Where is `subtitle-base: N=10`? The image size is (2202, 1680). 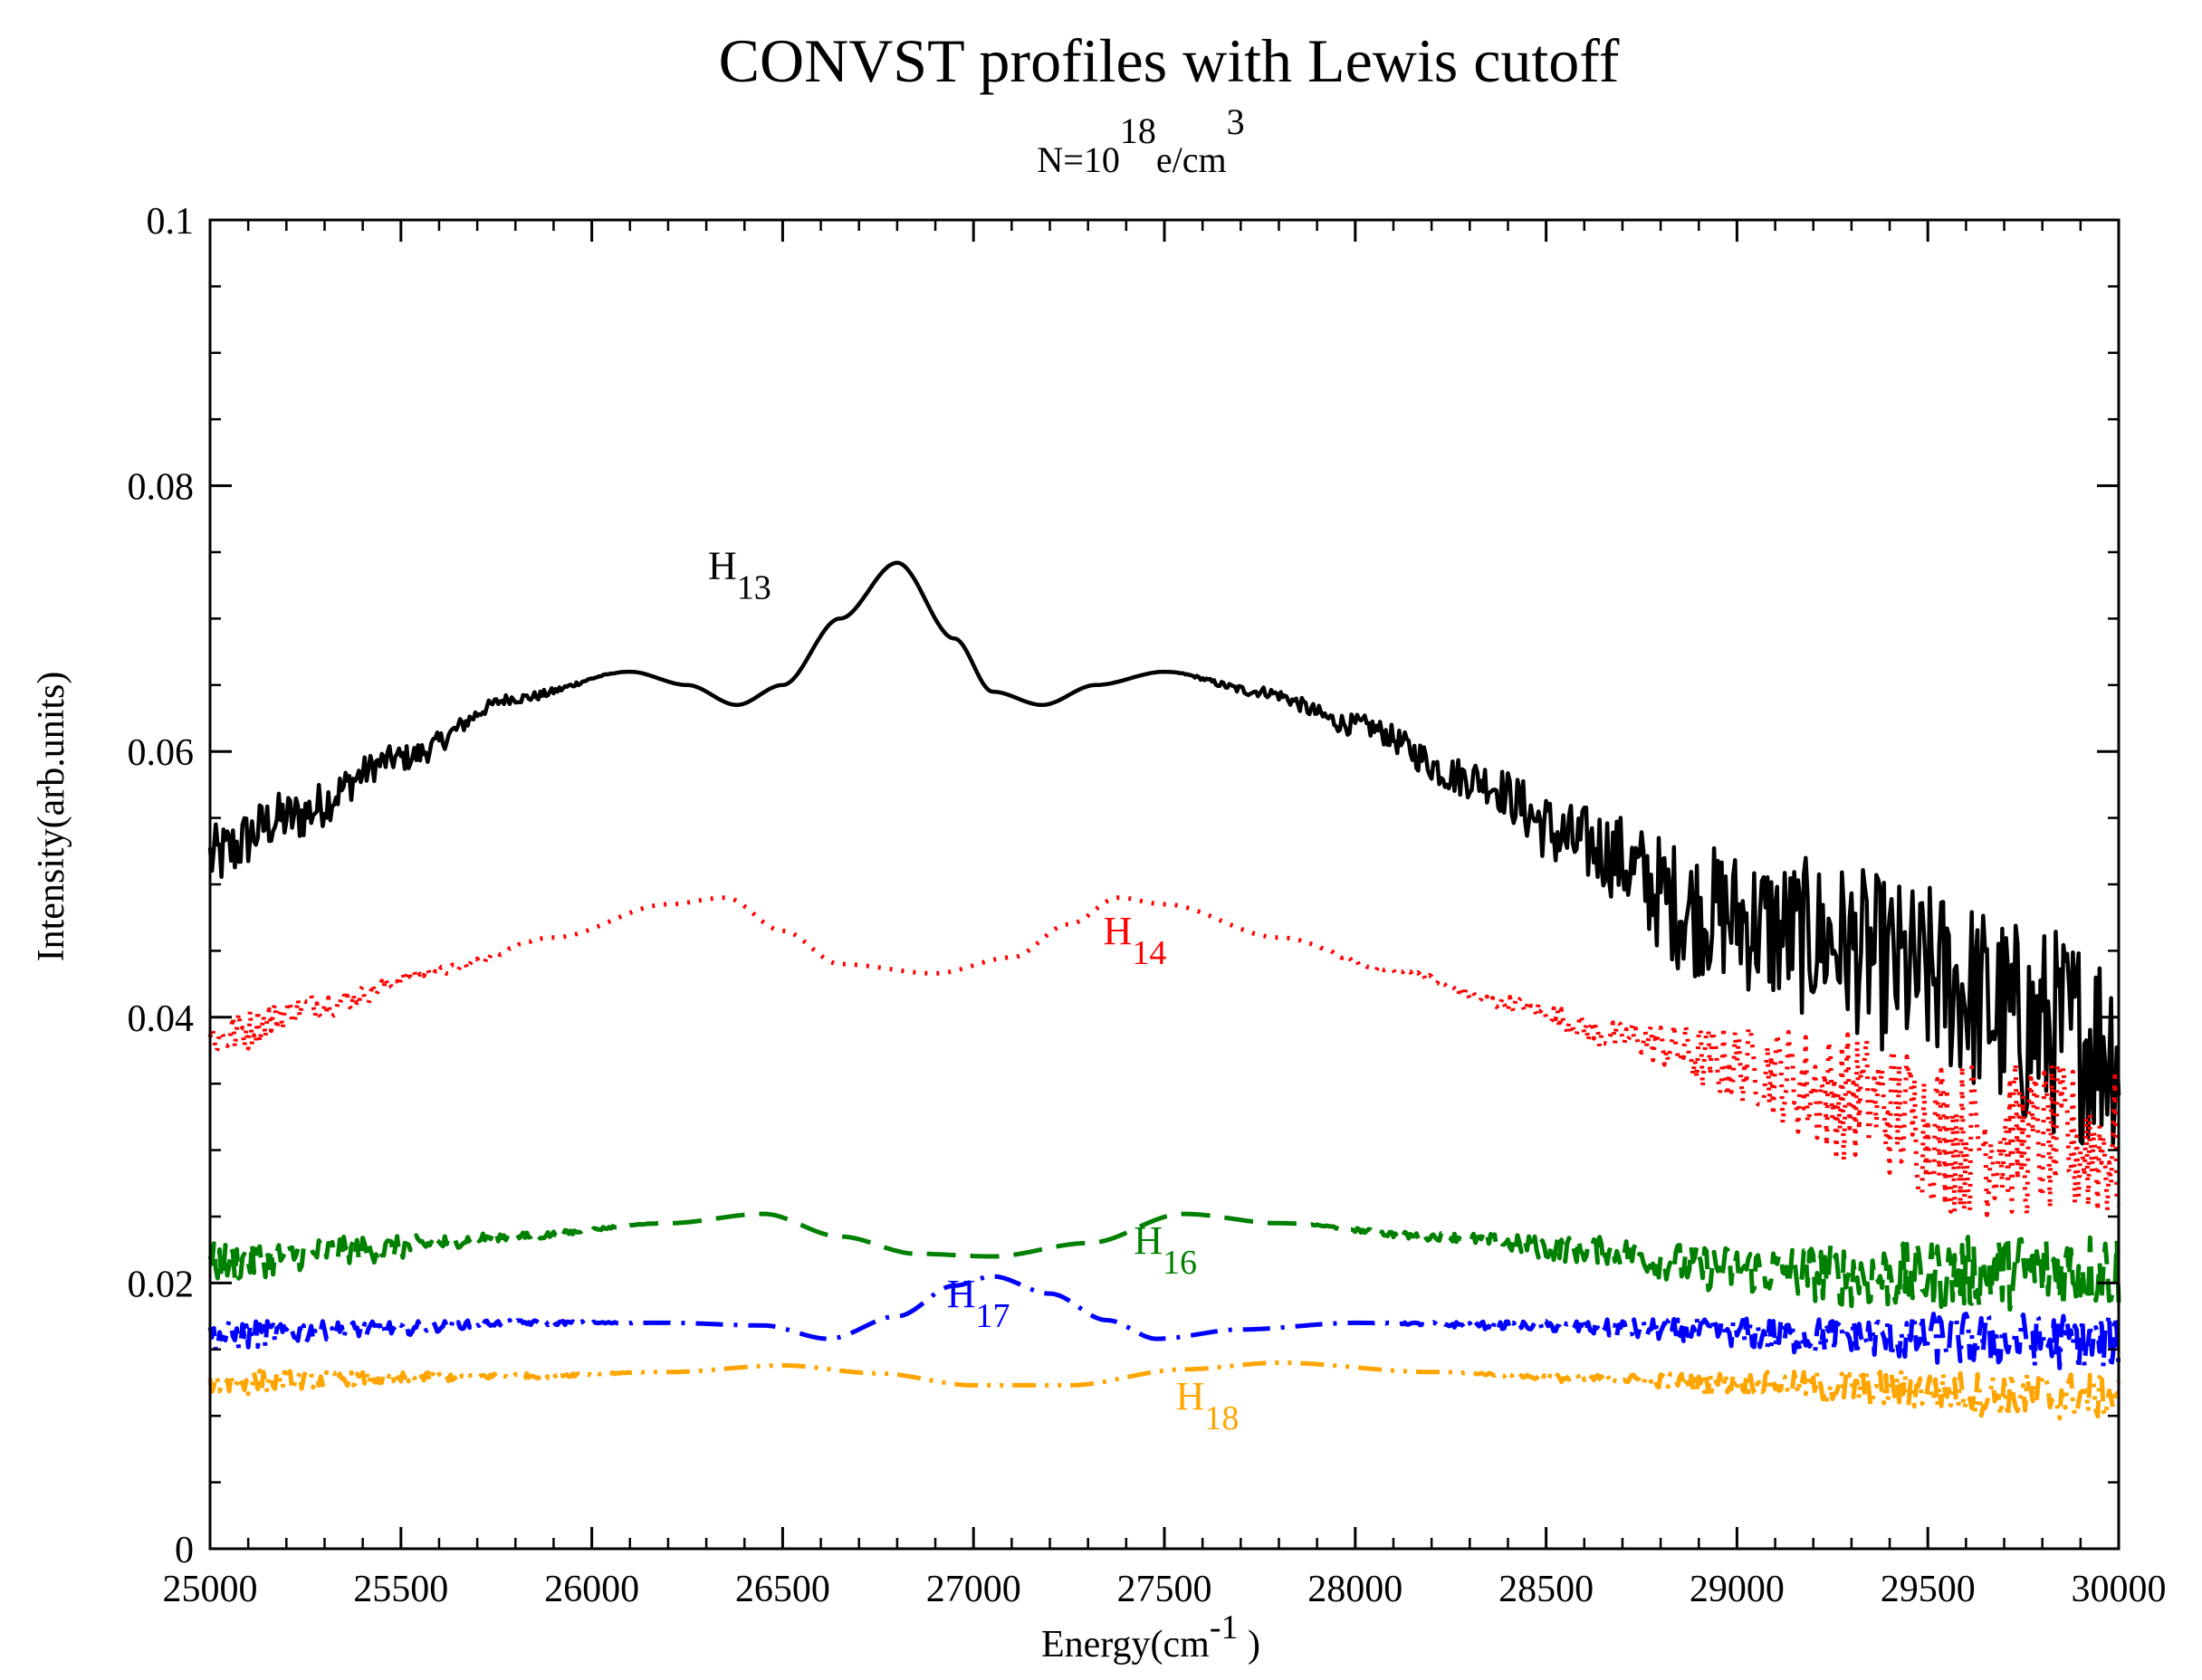 subtitle-base: N=10 is located at coordinates (1078, 160).